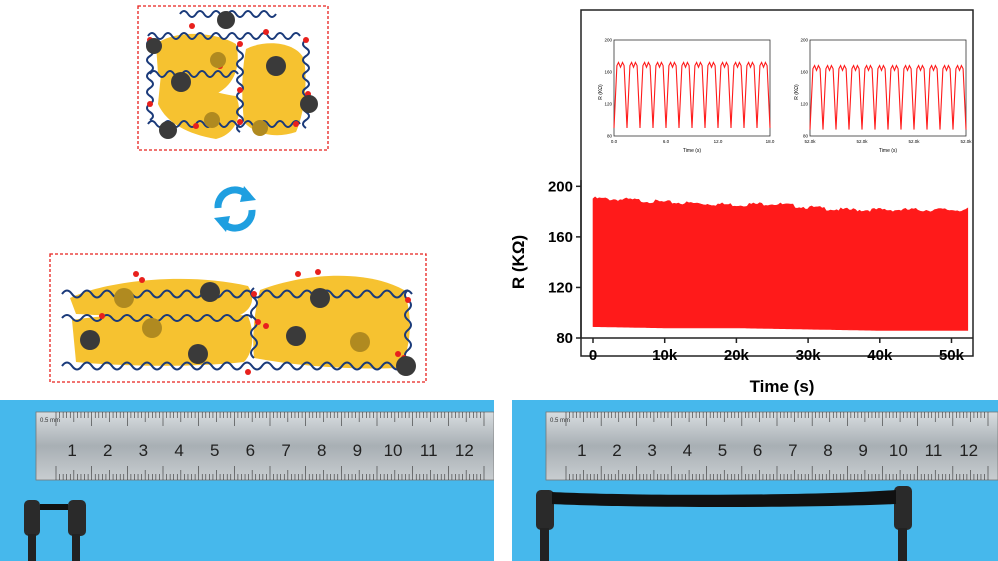 This screenshot has width=998, height=561. I want to click on y-tick-label: 80, so click(564, 338).